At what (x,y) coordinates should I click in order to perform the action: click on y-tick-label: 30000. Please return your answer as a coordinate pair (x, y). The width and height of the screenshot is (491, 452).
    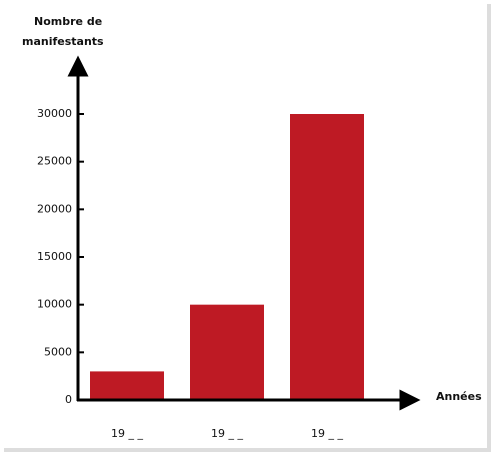
    Looking at the image, I should click on (54, 113).